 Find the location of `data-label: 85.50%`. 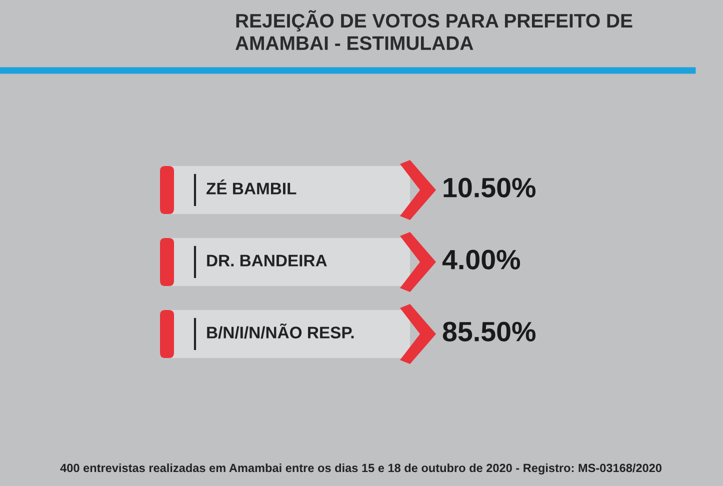

data-label: 85.50% is located at coordinates (489, 332).